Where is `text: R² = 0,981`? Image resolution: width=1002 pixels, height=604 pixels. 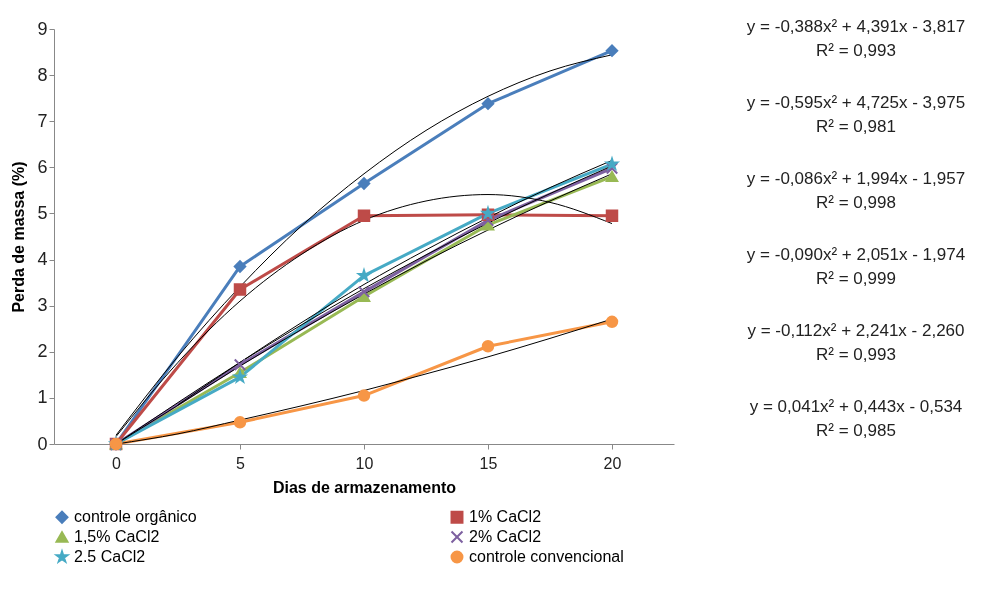 text: R² = 0,981 is located at coordinates (856, 127).